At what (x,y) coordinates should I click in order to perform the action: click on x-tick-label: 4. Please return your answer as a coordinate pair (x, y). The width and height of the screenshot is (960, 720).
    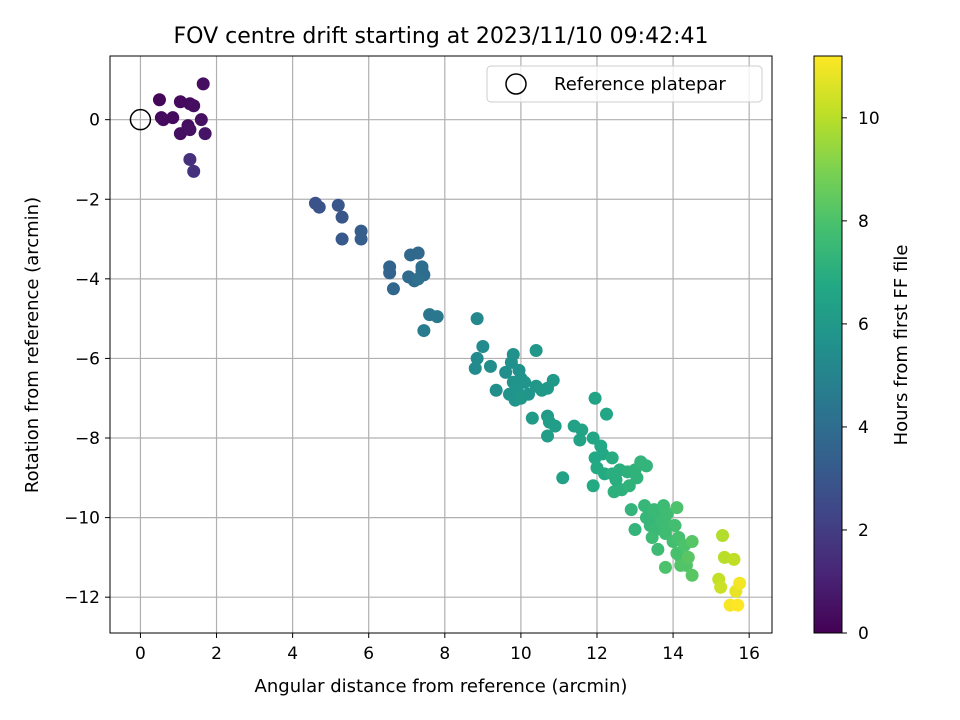
    Looking at the image, I should click on (292, 654).